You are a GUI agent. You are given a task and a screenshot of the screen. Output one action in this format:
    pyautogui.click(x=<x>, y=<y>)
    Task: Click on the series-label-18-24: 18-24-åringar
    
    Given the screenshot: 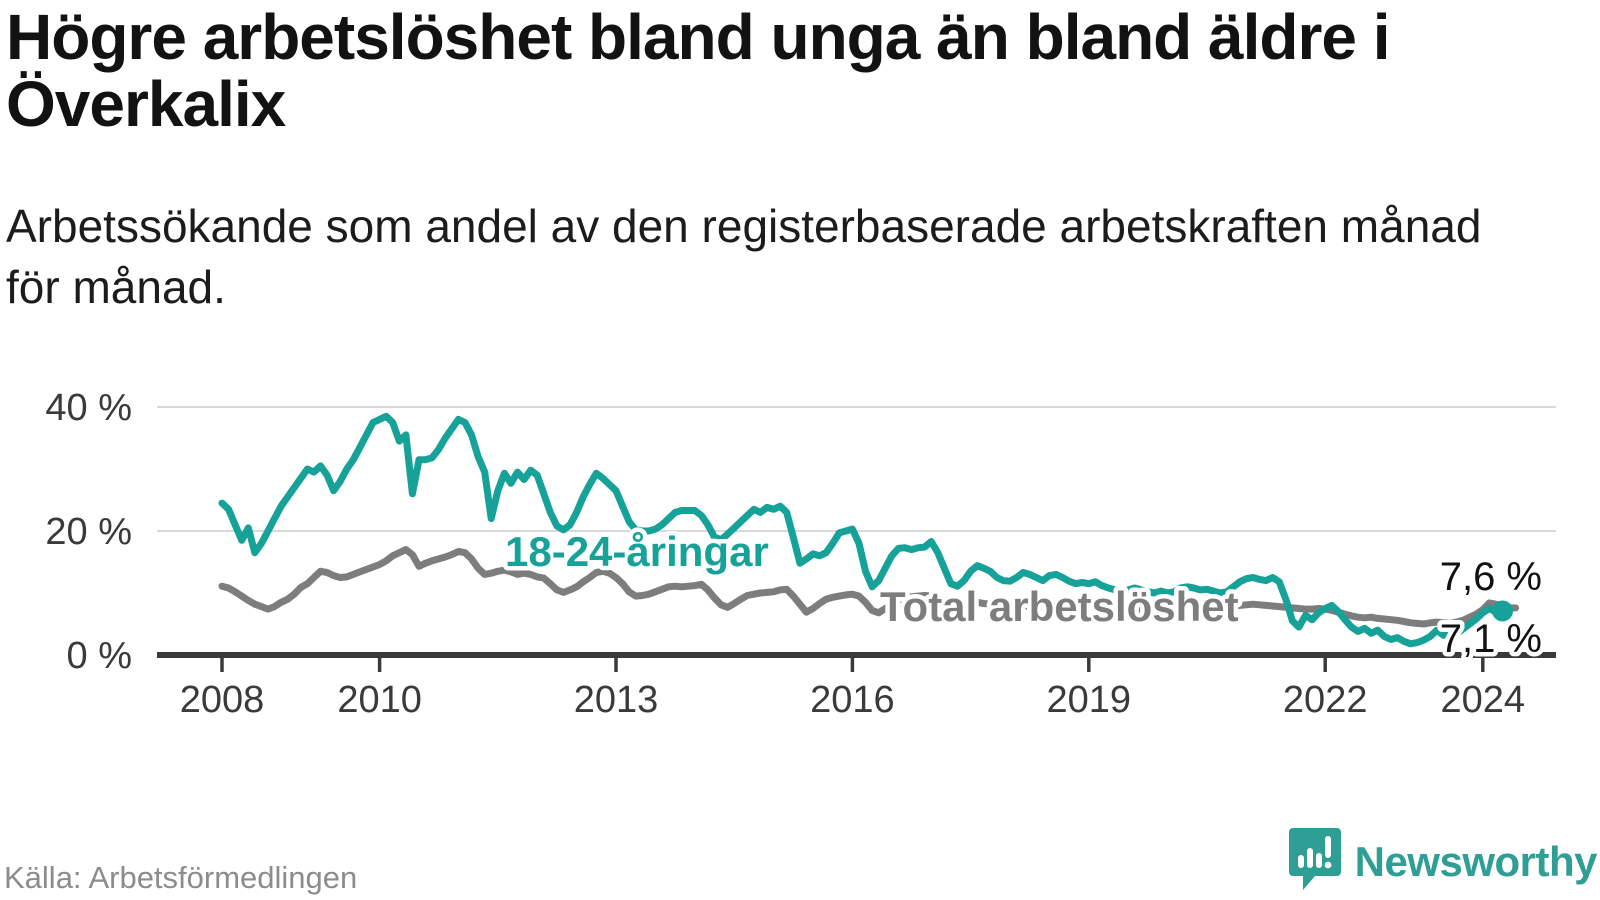 What is the action you would take?
    pyautogui.click(x=637, y=551)
    